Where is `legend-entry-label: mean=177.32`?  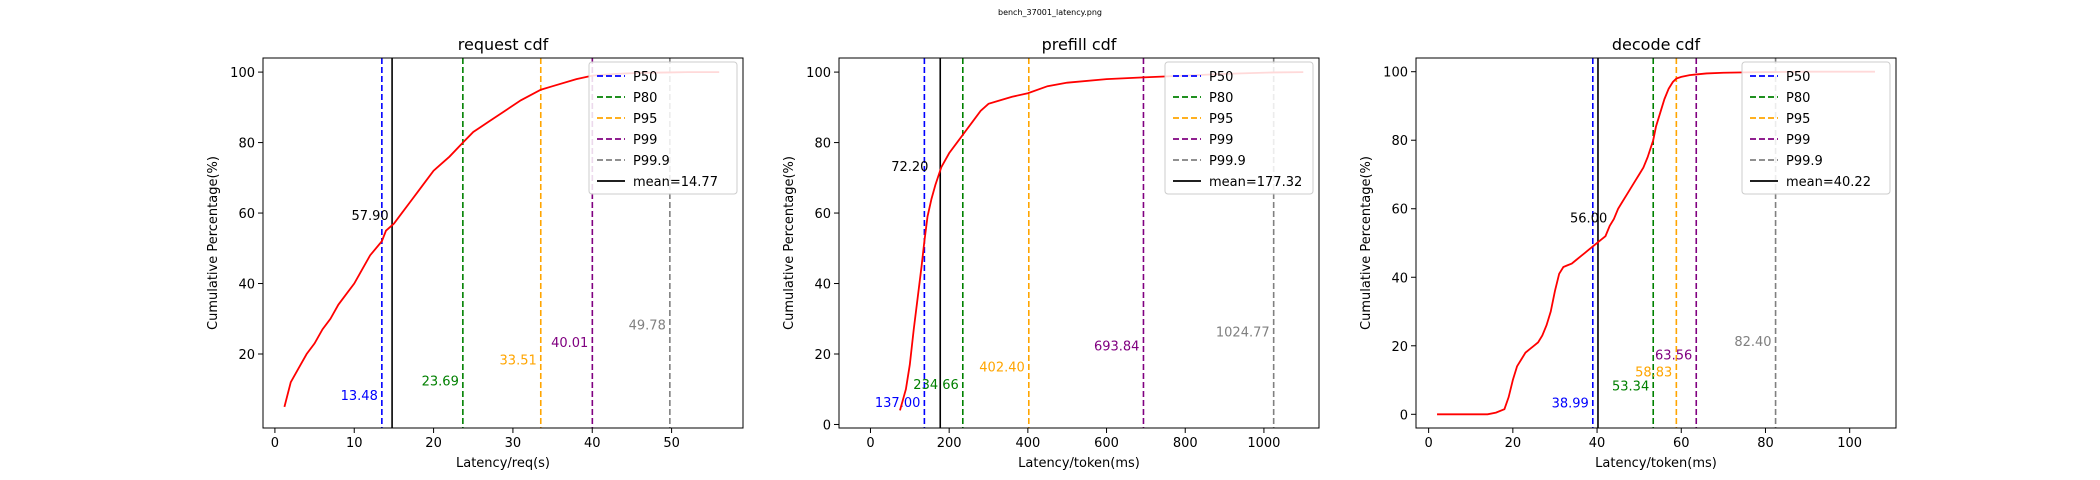
legend-entry-label: mean=177.32 is located at coordinates (1255, 182).